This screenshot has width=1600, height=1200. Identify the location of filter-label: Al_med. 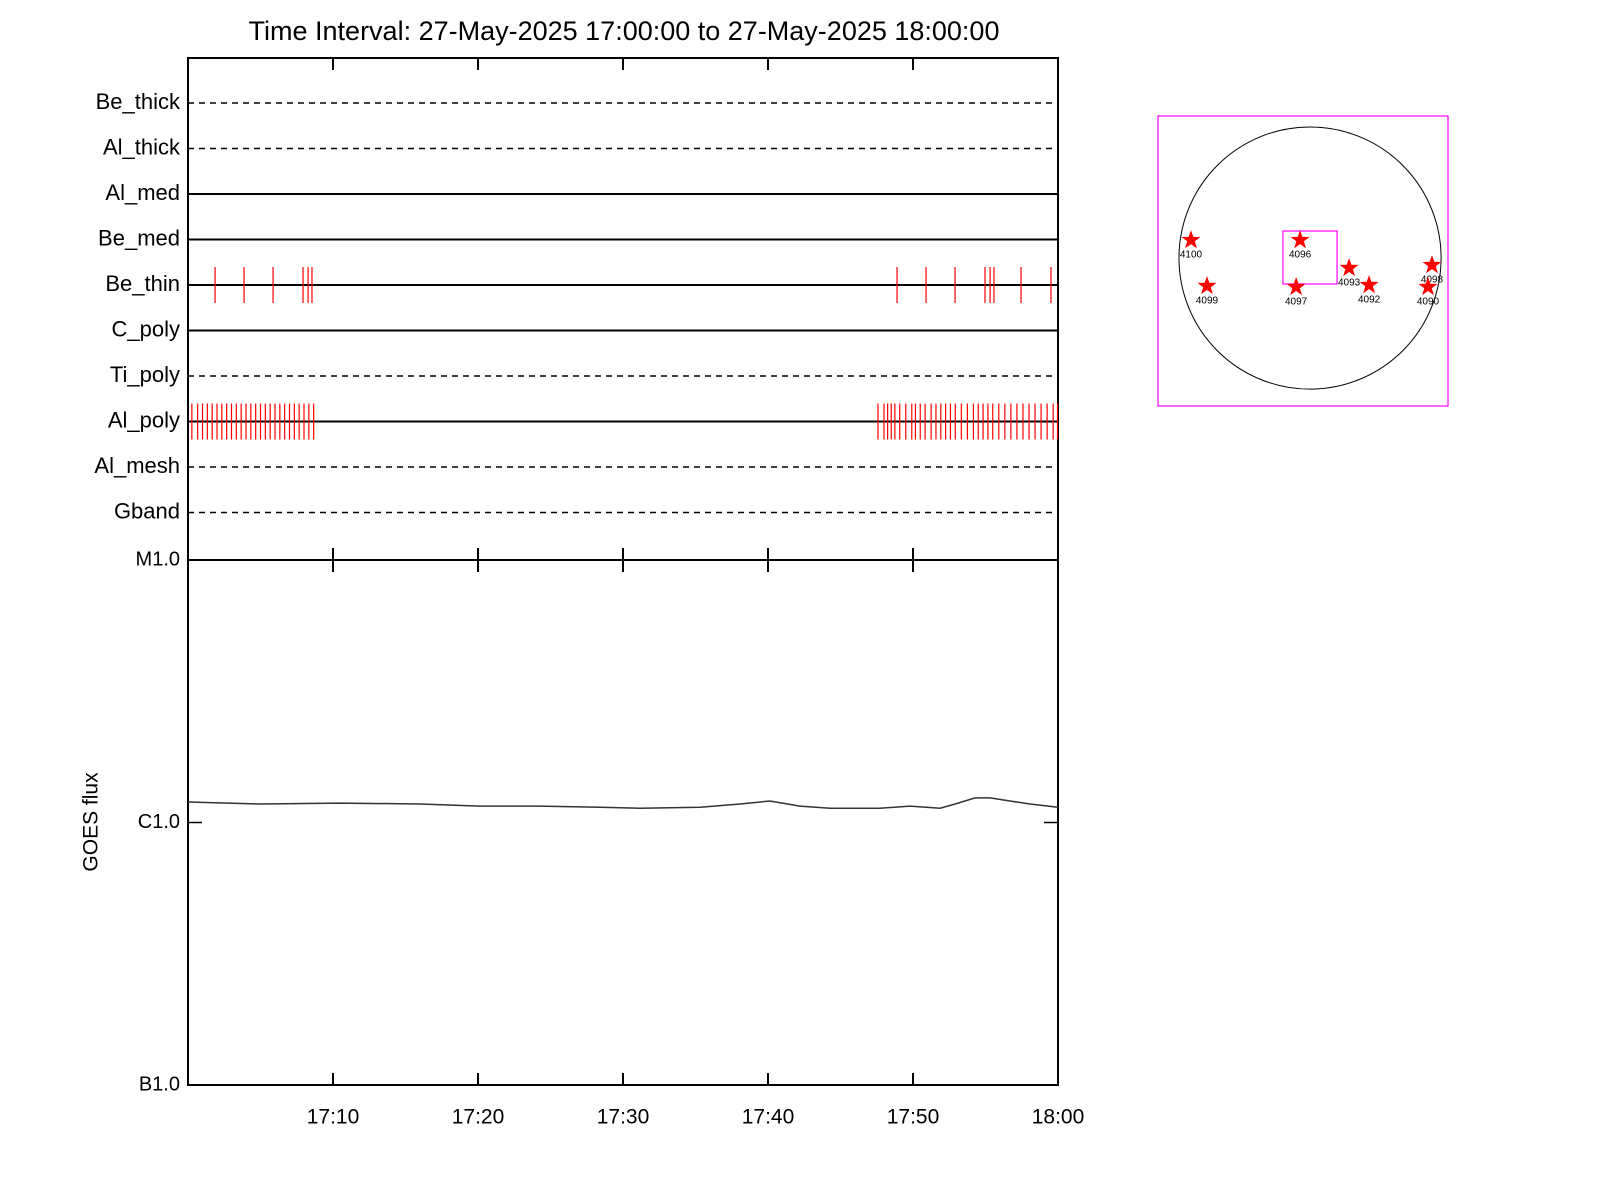
(142, 192).